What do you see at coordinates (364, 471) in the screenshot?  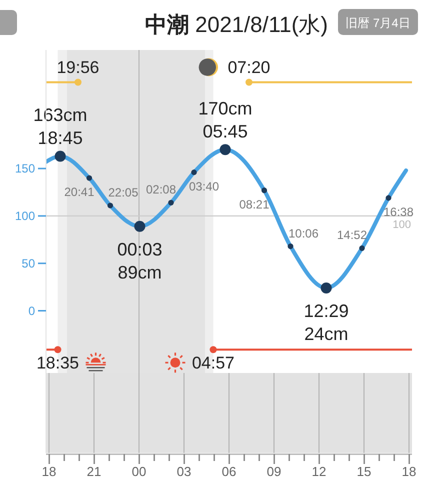 I see `x-tick-label: 15` at bounding box center [364, 471].